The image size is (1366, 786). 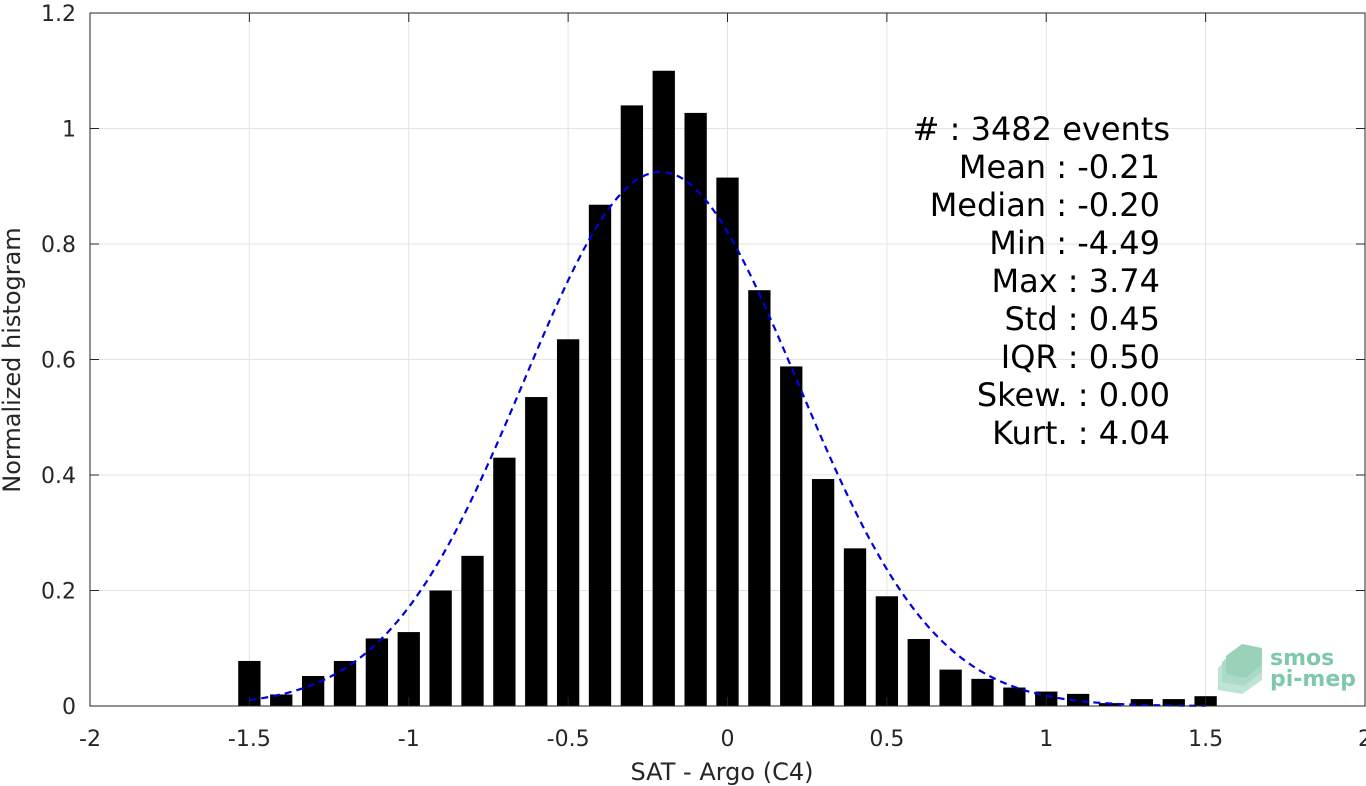 What do you see at coordinates (69, 130) in the screenshot?
I see `y-tick-label: 1` at bounding box center [69, 130].